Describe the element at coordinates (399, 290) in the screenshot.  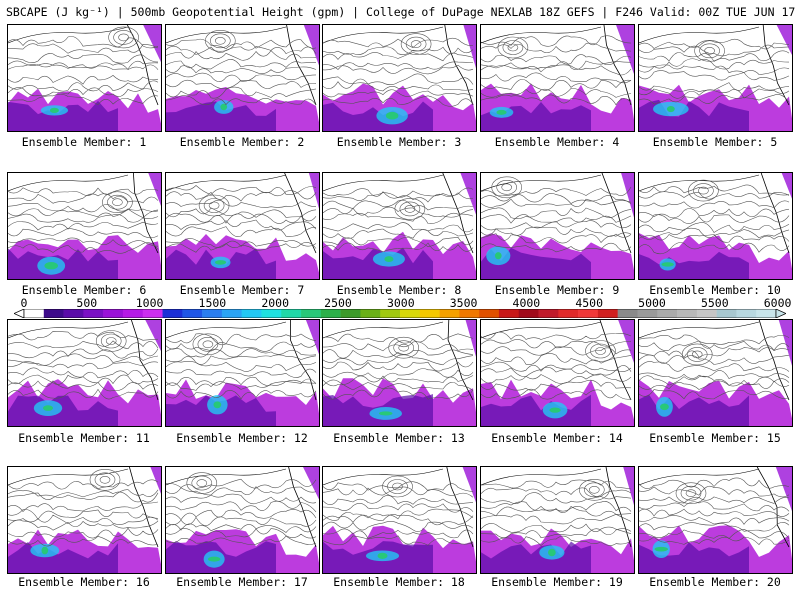
I see `ensemble-member-label: Ensemble Member: 8` at that location.